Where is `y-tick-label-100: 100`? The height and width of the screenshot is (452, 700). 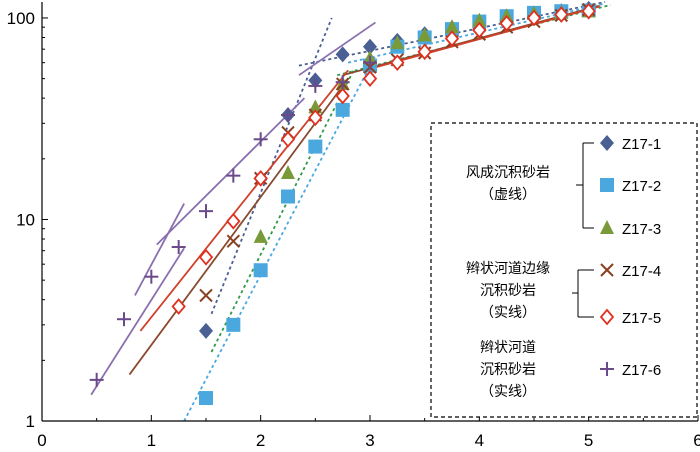
y-tick-label-100: 100 is located at coordinates (21, 18).